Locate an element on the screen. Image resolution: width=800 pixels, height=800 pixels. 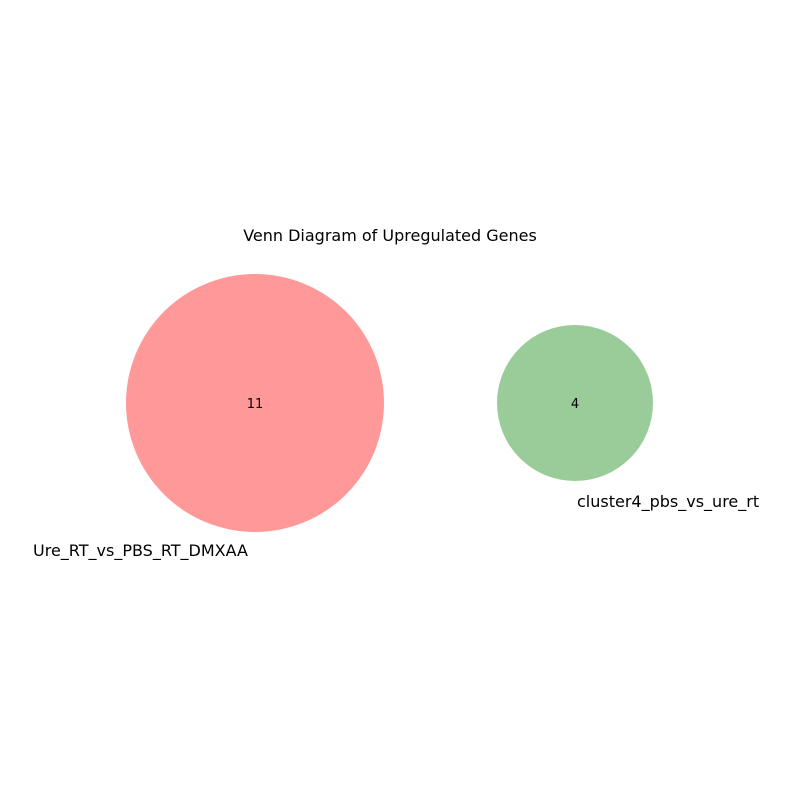
set-a-label: Ure_RT_vs_PBS_RT_DMXAA is located at coordinates (140, 551).